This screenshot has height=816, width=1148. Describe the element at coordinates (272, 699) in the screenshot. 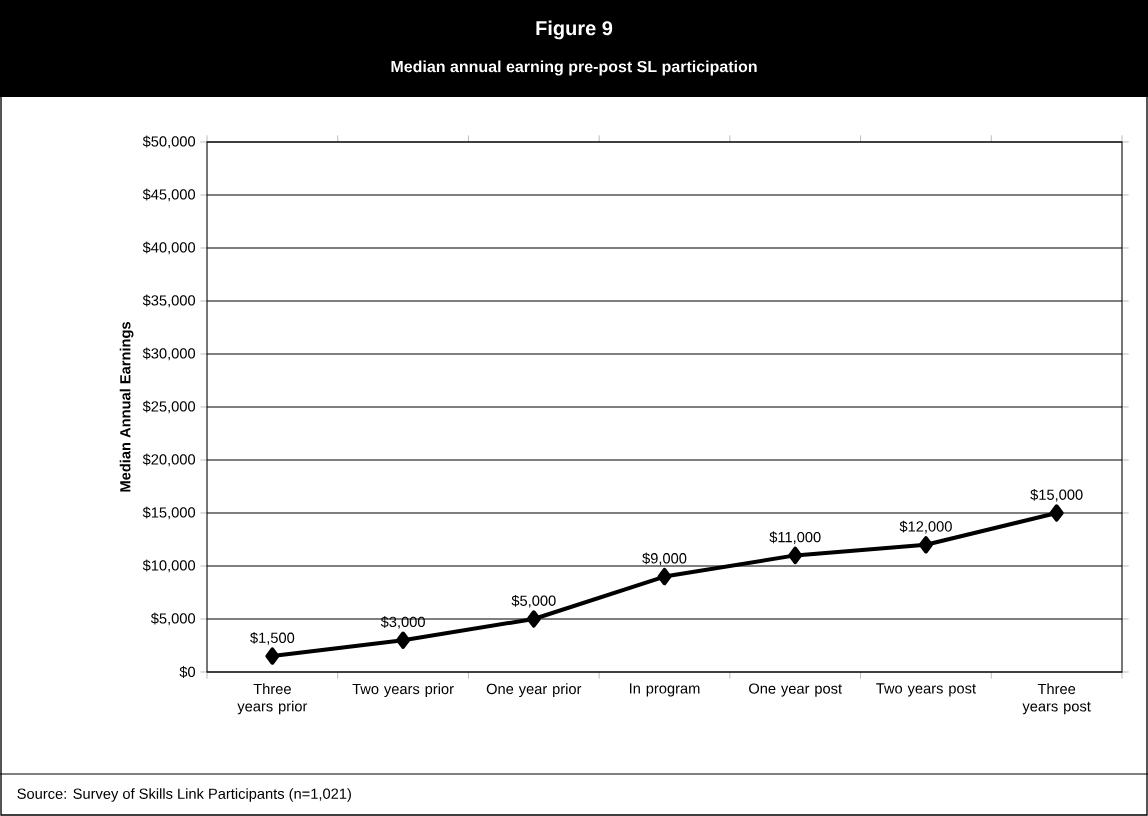

I see `x-tick-label: Three years prior` at that location.